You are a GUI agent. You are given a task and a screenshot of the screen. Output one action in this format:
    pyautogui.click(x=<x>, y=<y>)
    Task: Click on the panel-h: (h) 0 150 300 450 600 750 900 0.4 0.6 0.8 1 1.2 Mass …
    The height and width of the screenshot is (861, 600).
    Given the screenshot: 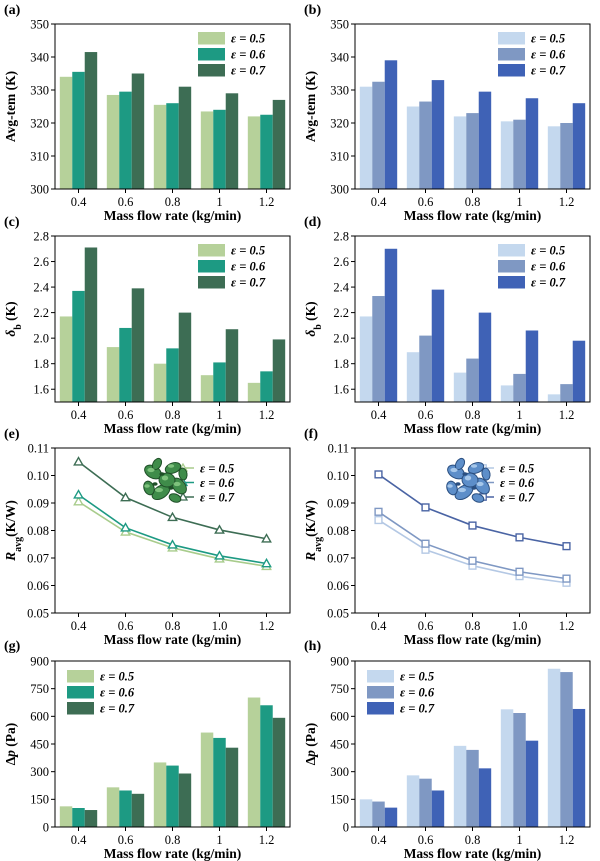 What is the action you would take?
    pyautogui.click(x=447, y=750)
    